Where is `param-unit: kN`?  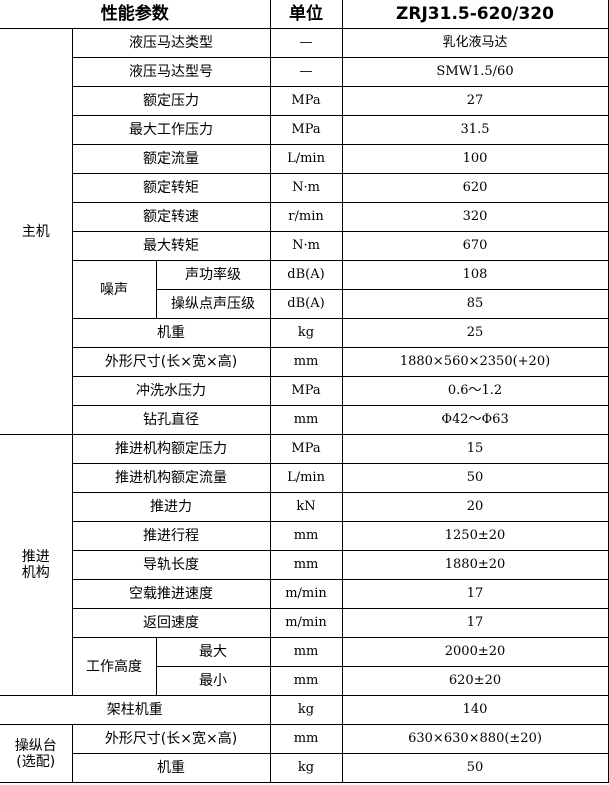
param-unit: kN is located at coordinates (306, 507).